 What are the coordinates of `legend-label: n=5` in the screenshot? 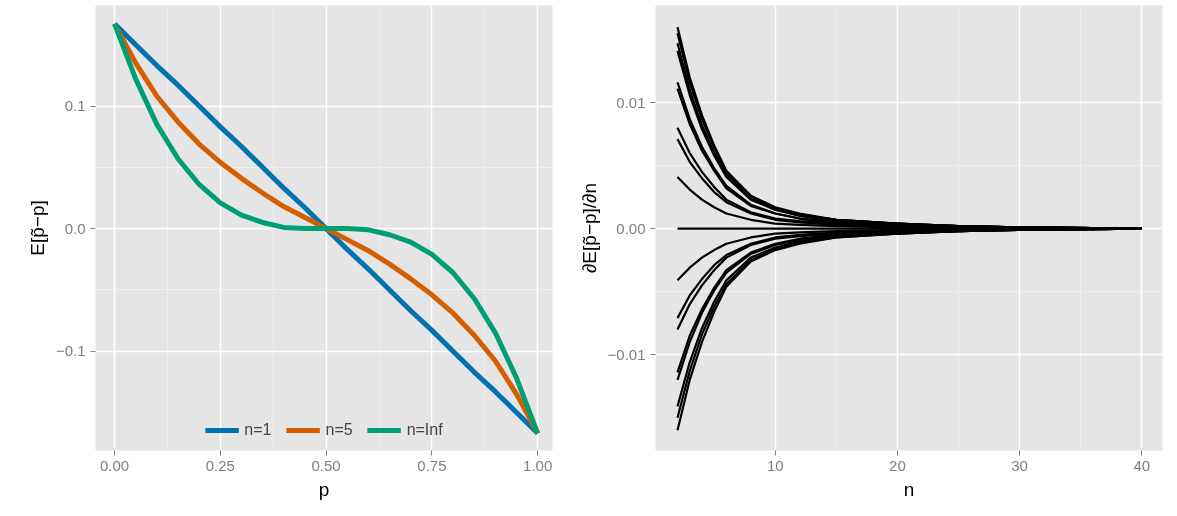 It's located at (339, 430).